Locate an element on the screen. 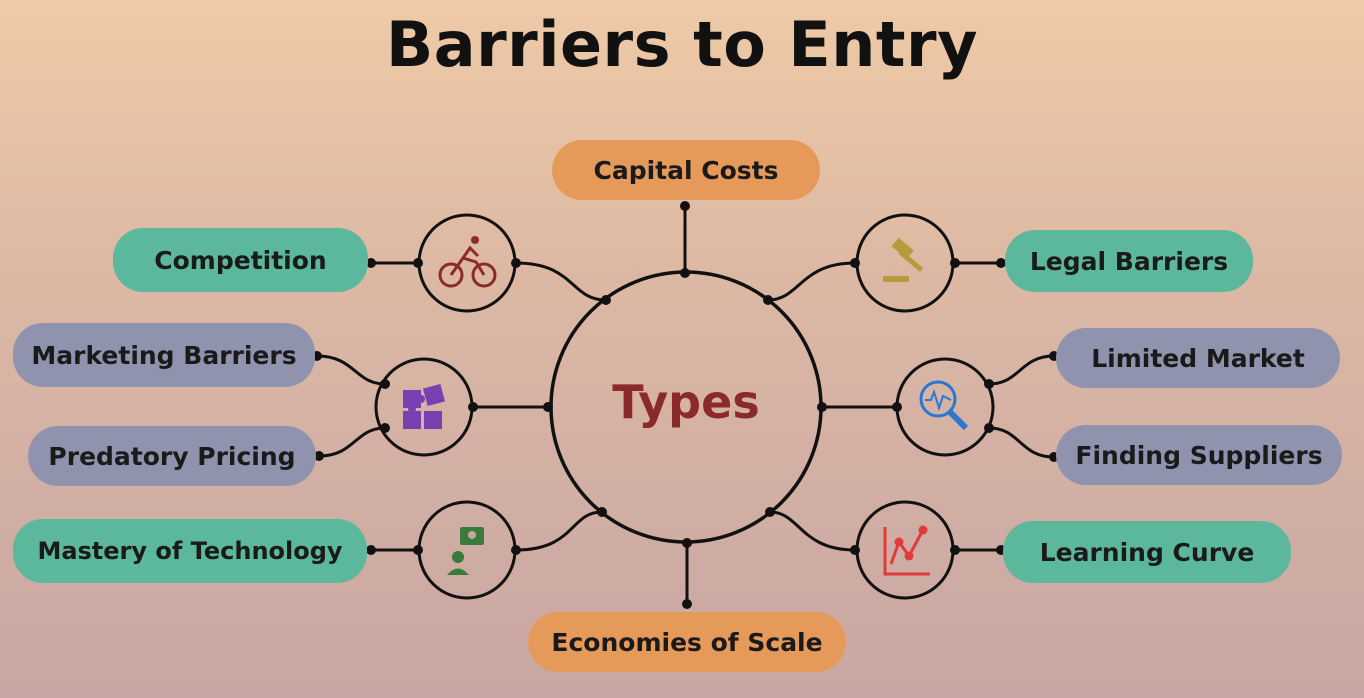 This screenshot has width=1364, height=698. node-competition: Competition is located at coordinates (240, 260).